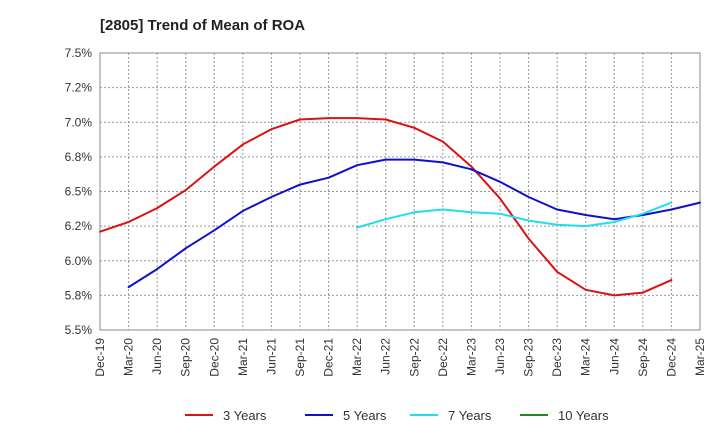 Image resolution: width=720 pixels, height=440 pixels. Describe the element at coordinates (79, 261) in the screenshot. I see `y-tick-label: 6.0%` at that location.